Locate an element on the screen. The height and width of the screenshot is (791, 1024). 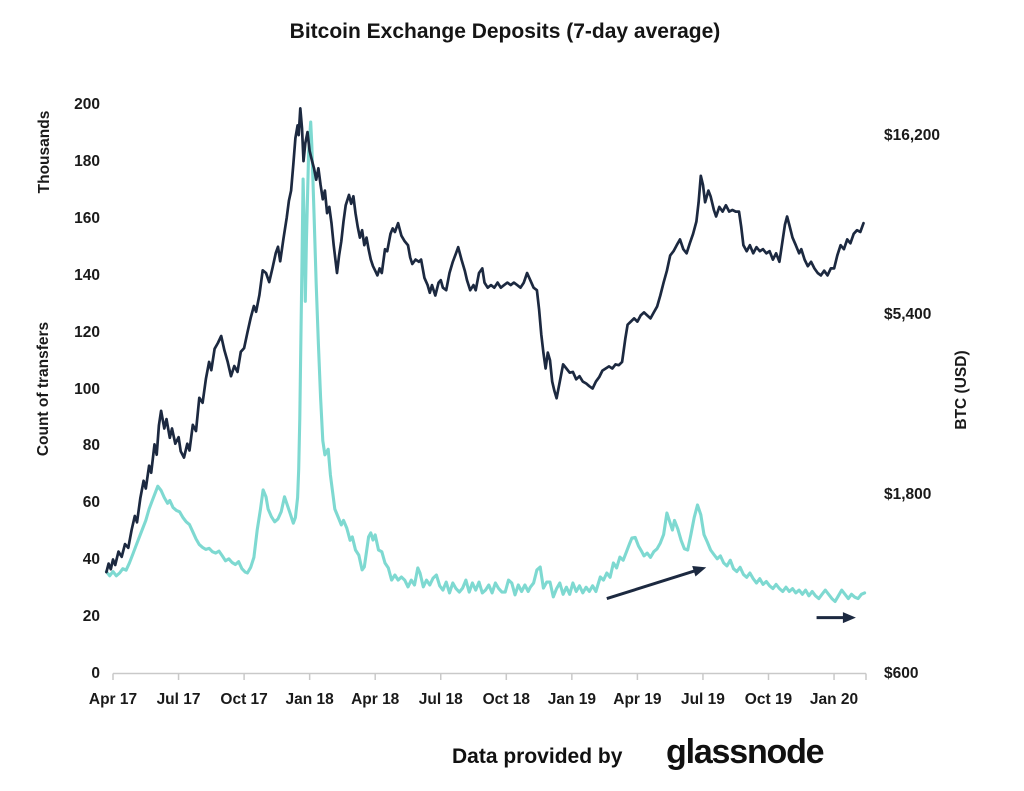
deposits-rising-arrow-head is located at coordinates (699, 571).